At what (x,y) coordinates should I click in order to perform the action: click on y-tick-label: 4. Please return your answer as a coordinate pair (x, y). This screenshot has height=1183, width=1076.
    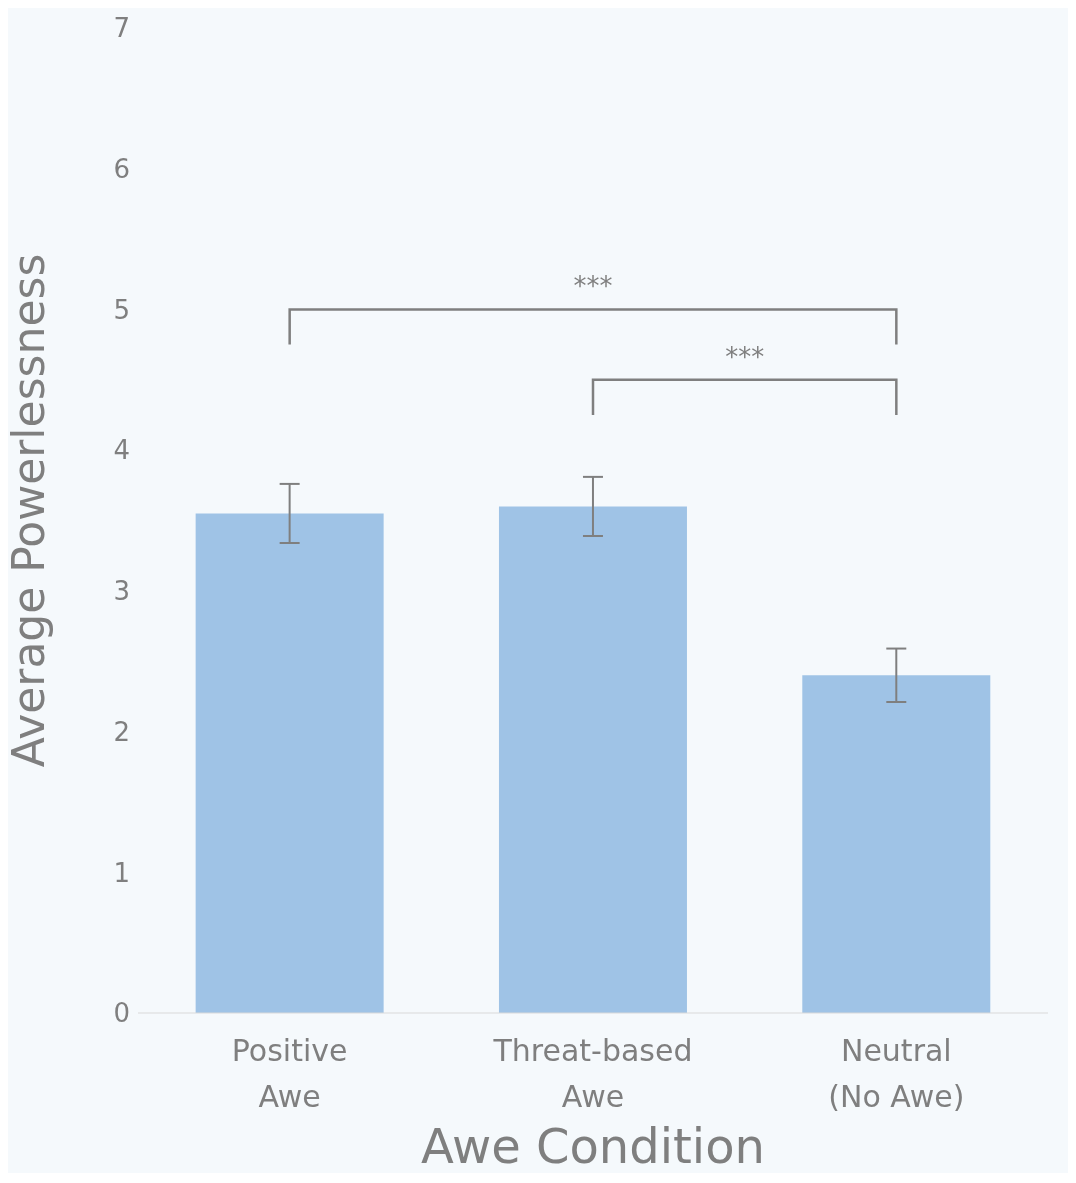
    Looking at the image, I should click on (121, 450).